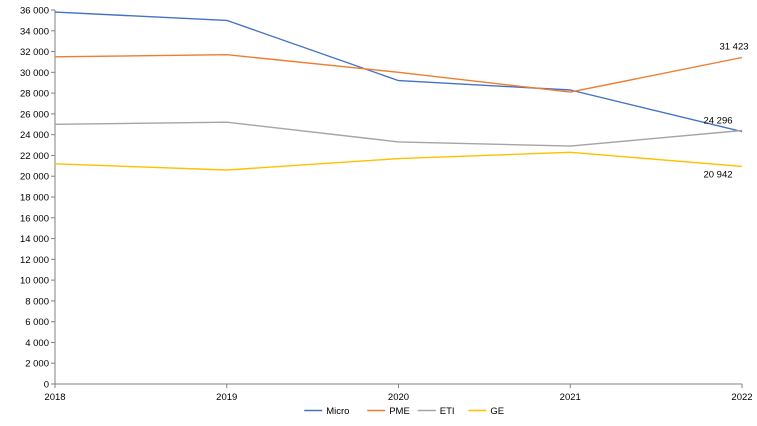  I want to click on annotation-layer: 31 423 24 296 20 942, so click(725, 111).